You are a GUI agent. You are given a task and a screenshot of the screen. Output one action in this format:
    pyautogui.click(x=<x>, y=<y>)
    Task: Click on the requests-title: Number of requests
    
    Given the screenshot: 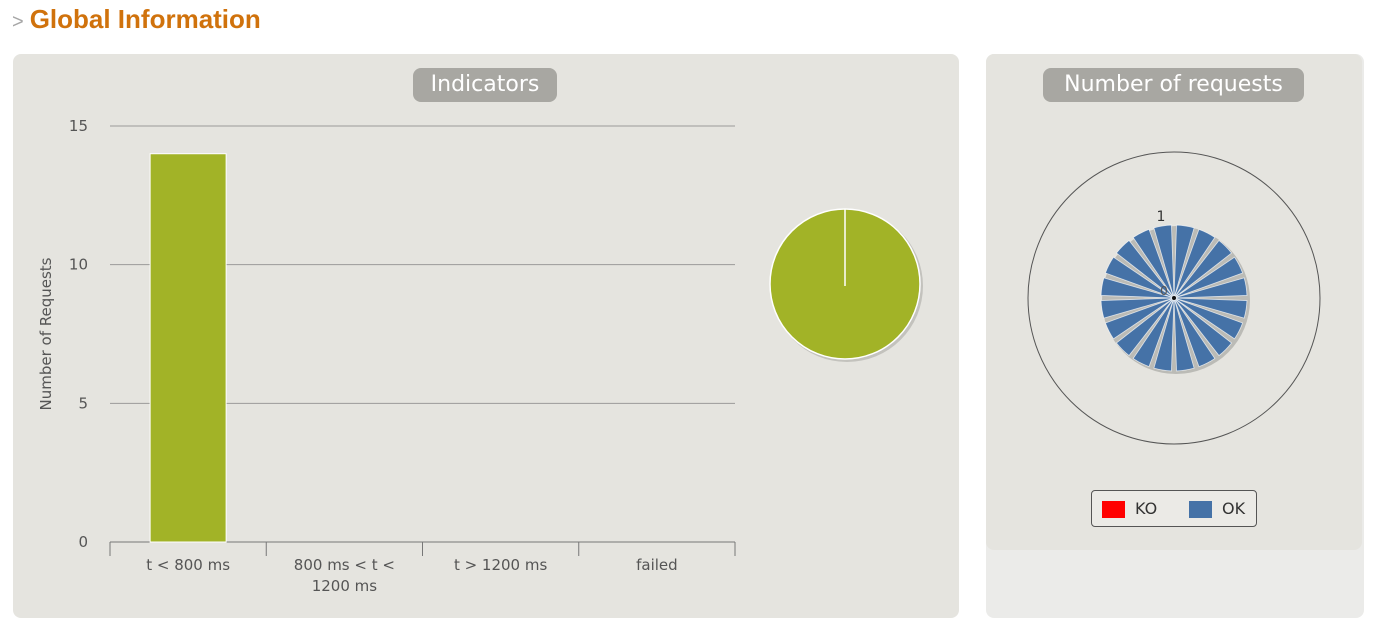 What is the action you would take?
    pyautogui.click(x=1173, y=85)
    